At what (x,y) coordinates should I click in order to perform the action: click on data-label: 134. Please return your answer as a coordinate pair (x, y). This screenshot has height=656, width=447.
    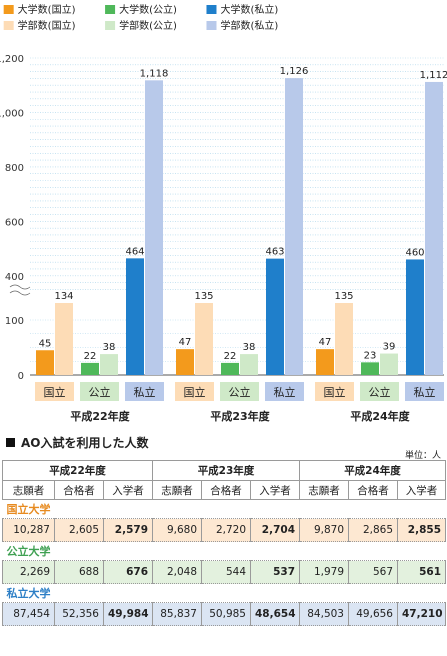
    Looking at the image, I should click on (63, 296).